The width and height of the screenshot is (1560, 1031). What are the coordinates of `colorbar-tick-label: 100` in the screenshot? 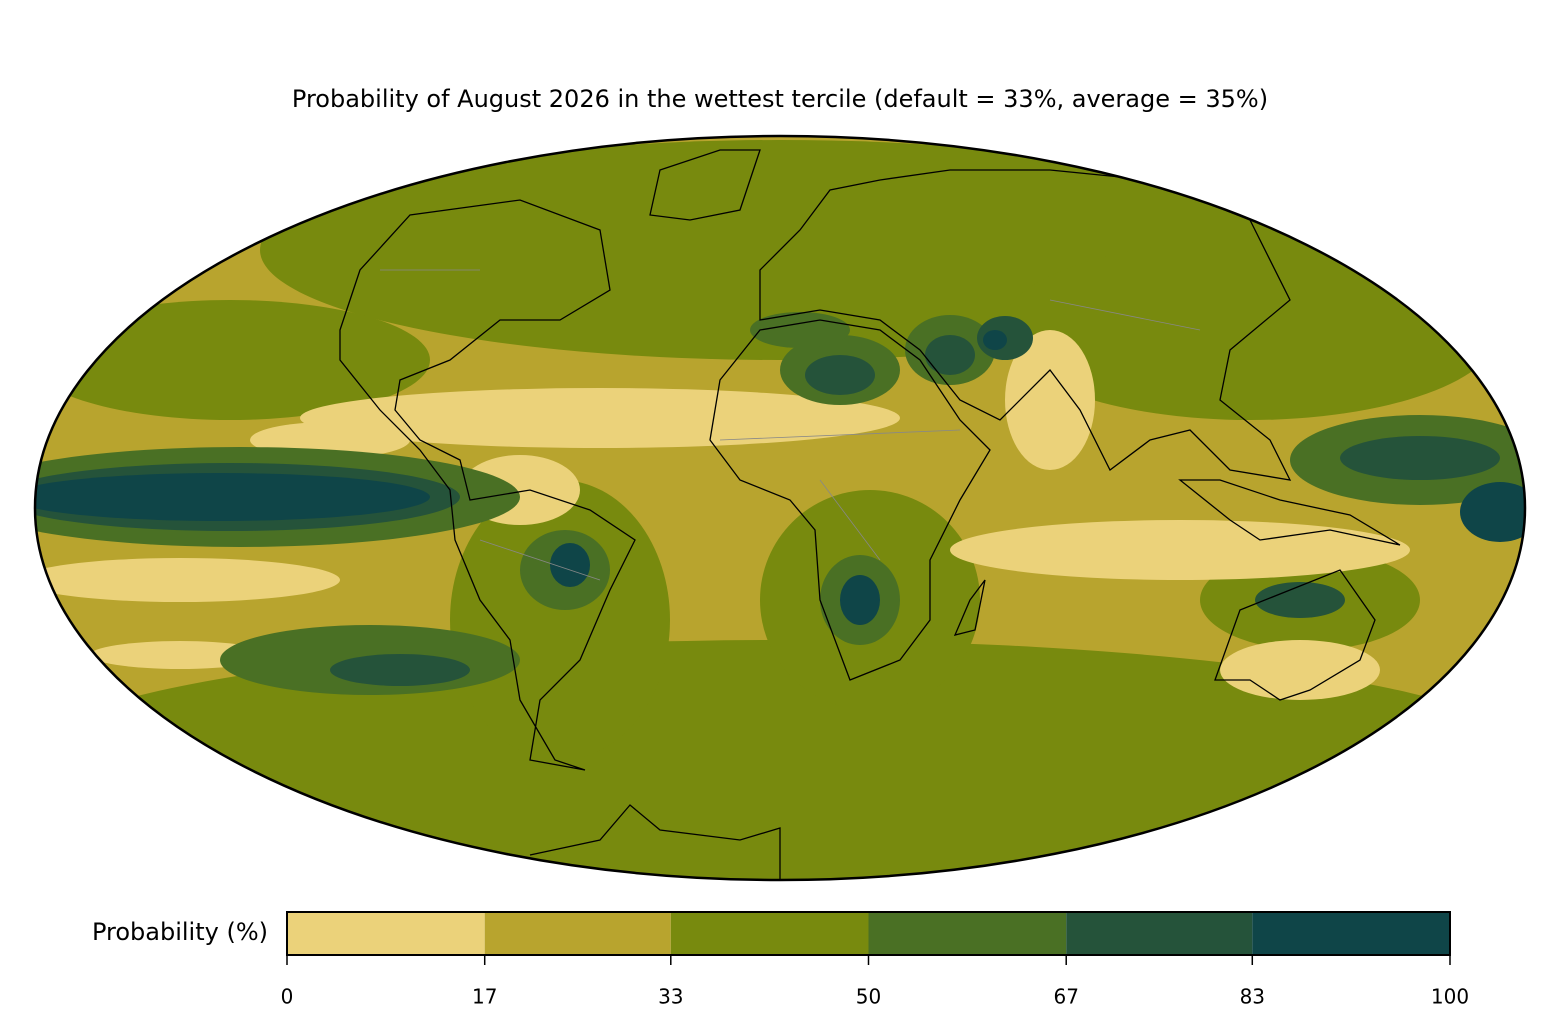 It's located at (1450, 997).